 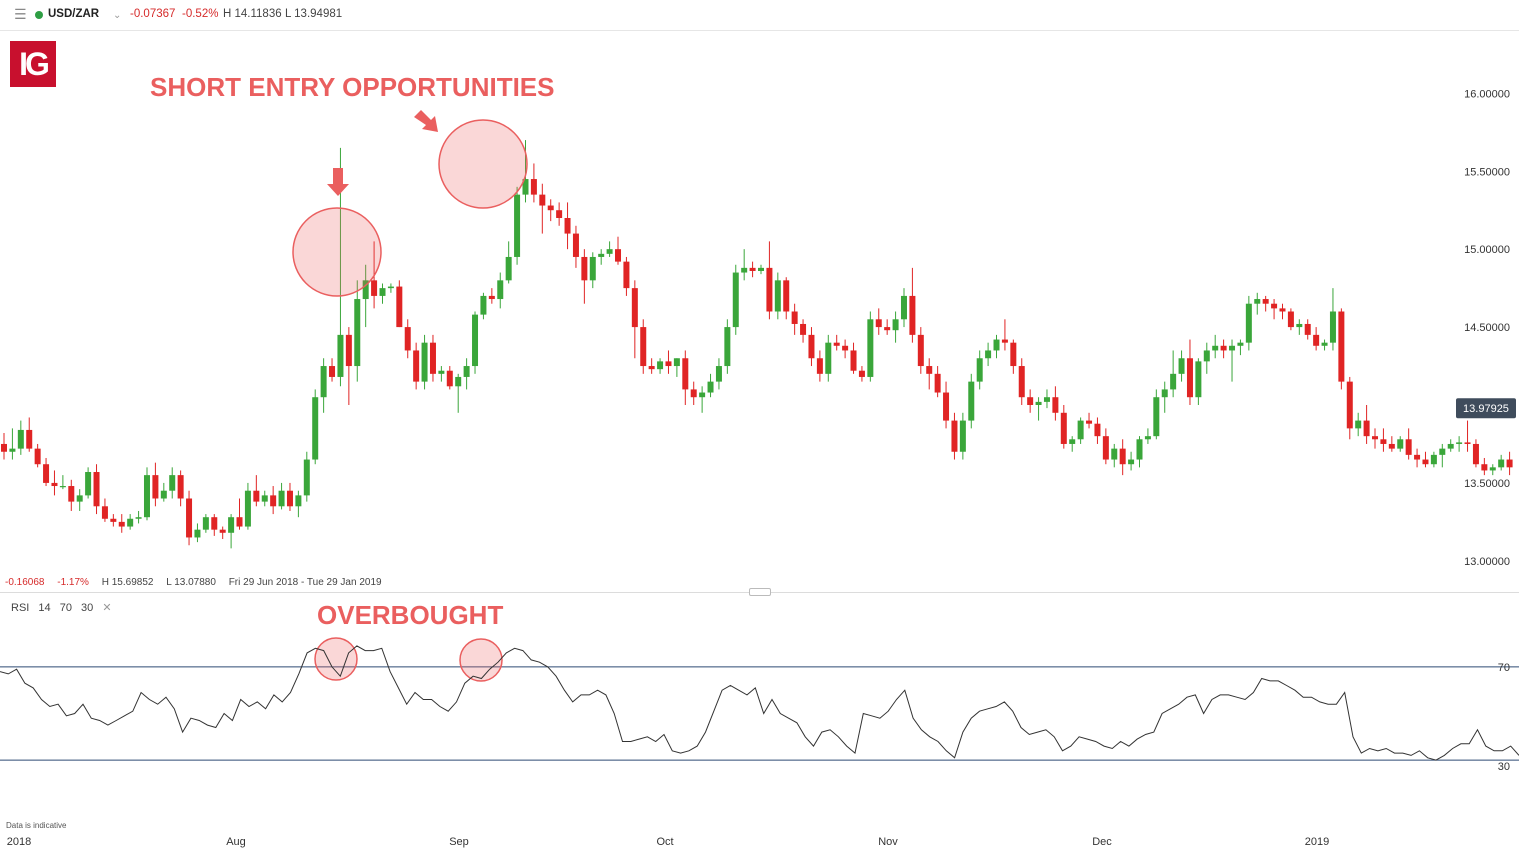 I want to click on chevron-down-icon: ⌄, so click(x=117, y=15).